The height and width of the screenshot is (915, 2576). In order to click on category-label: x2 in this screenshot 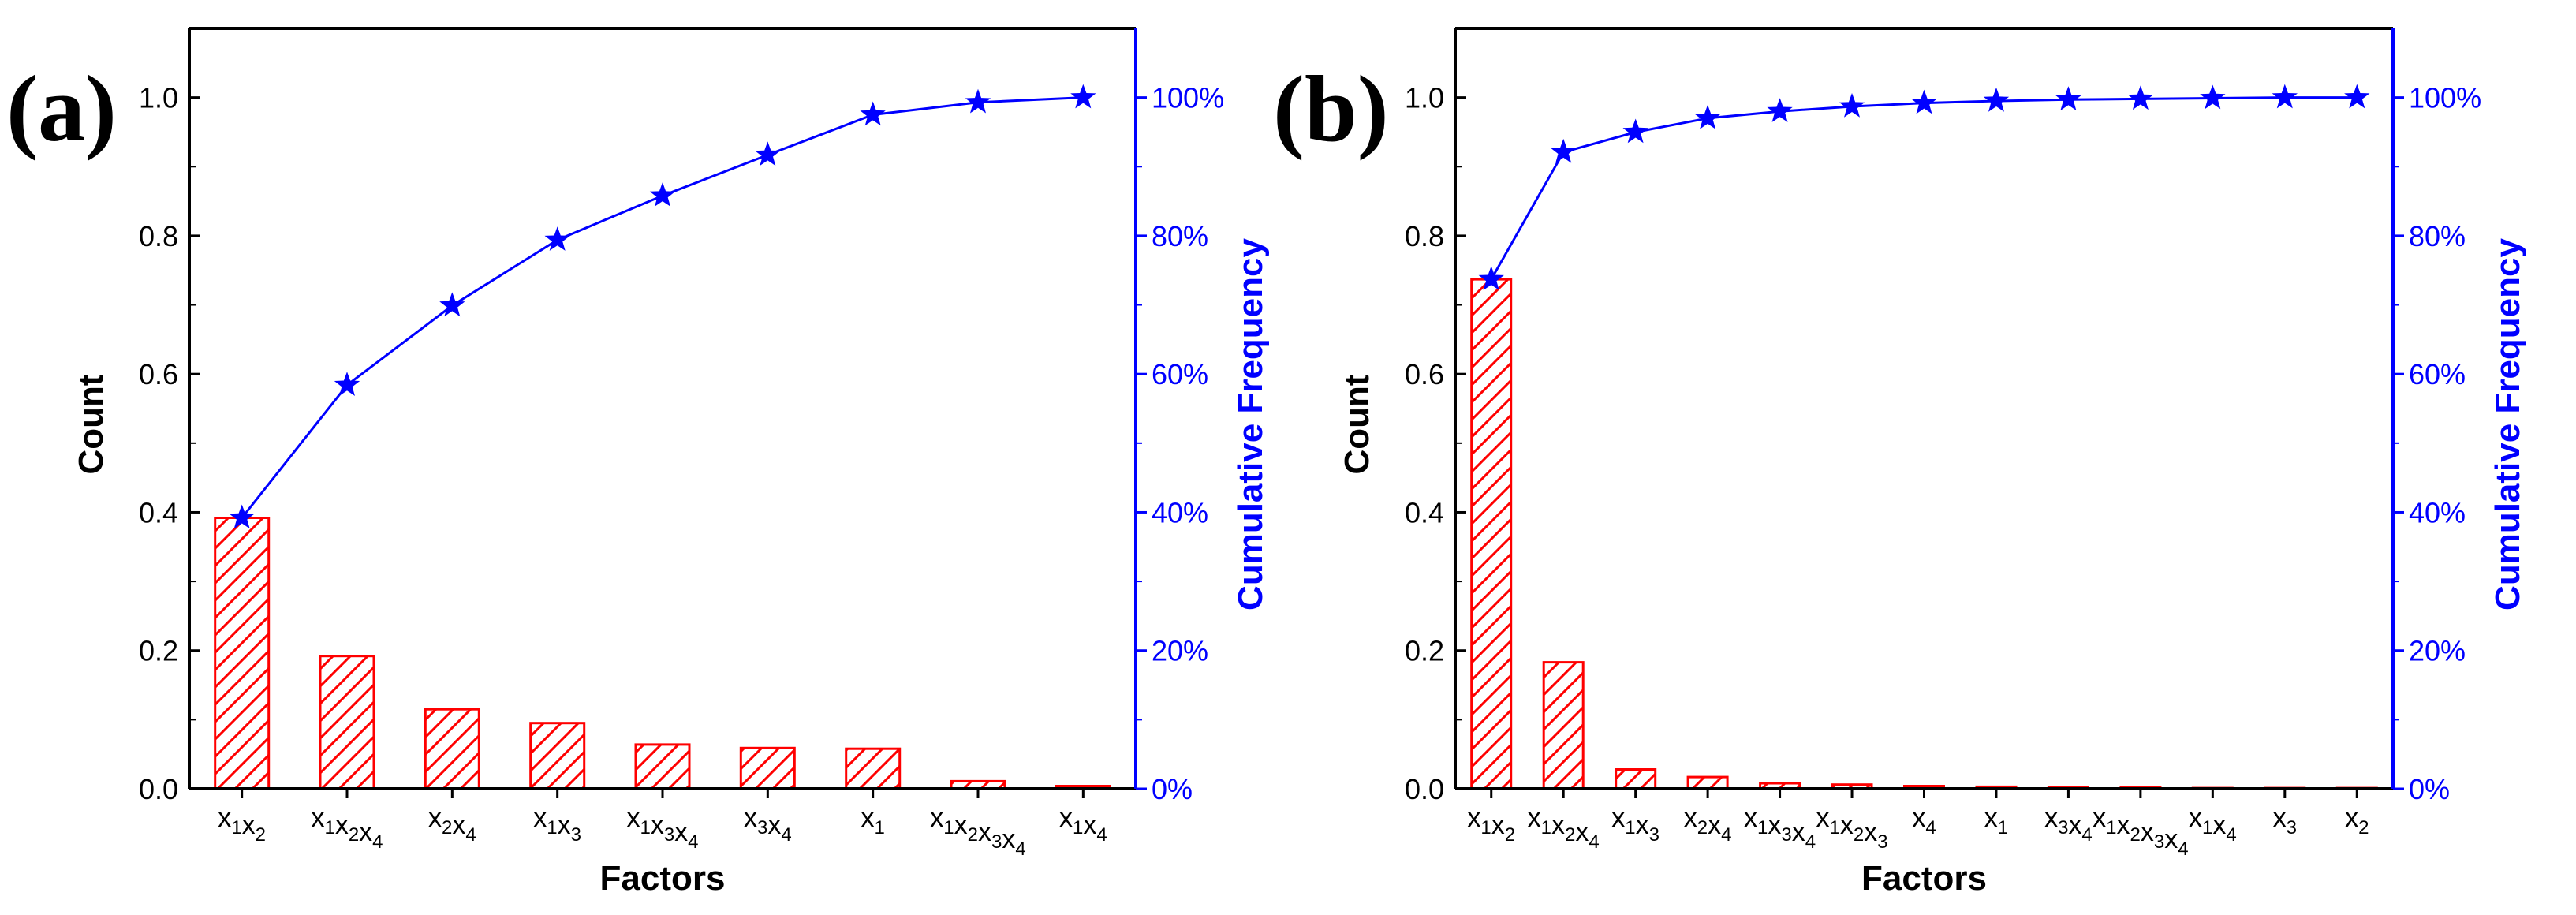, I will do `click(2357, 821)`.